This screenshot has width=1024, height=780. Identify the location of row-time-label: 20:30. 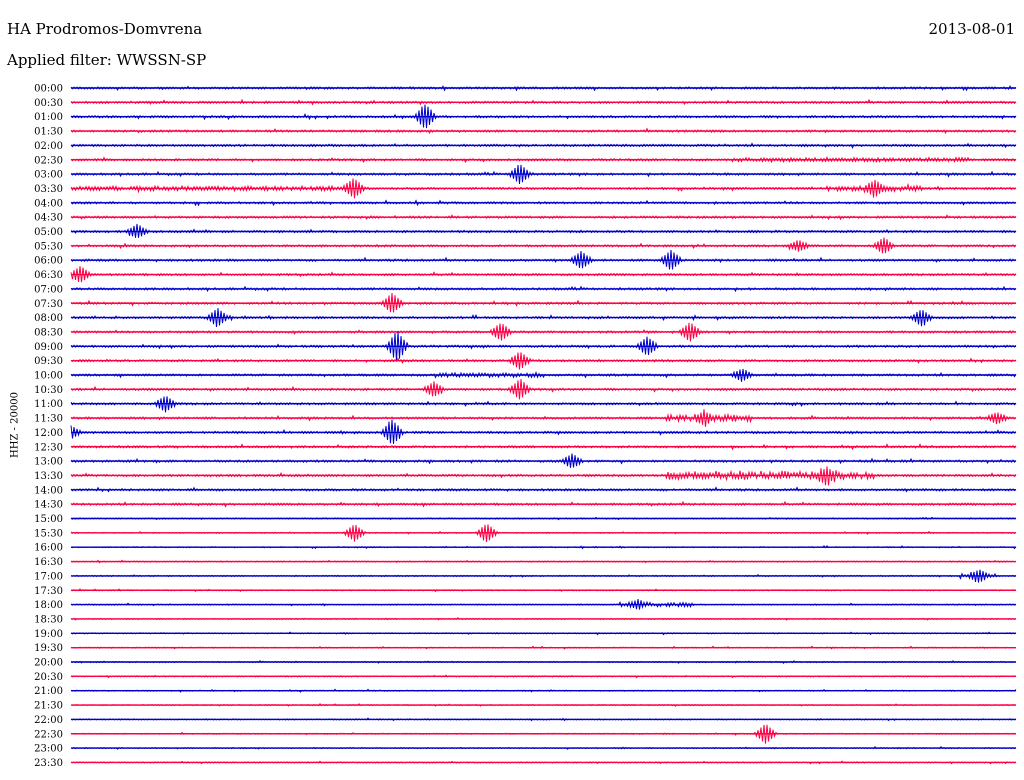
(48, 677).